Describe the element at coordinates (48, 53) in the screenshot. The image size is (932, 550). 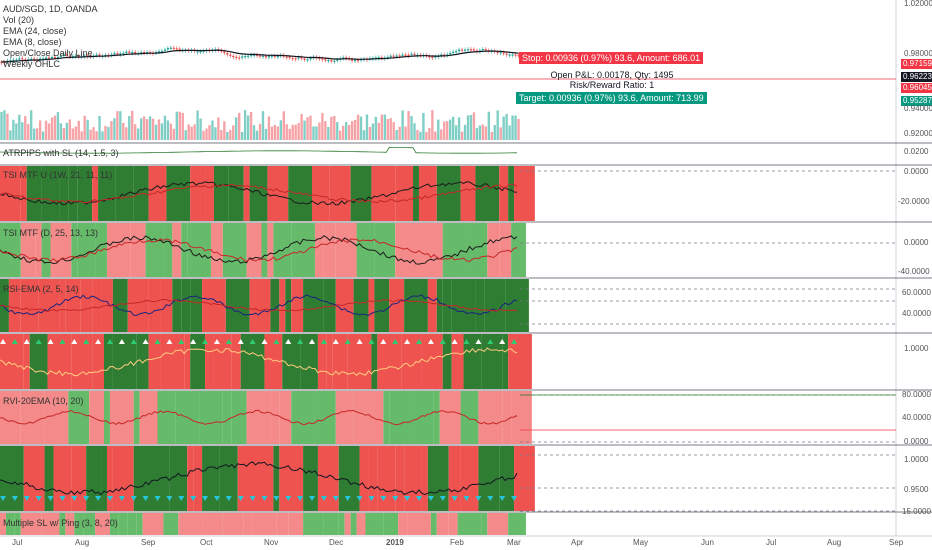
I see `legend-oc-line: Open/Close Daily Line` at that location.